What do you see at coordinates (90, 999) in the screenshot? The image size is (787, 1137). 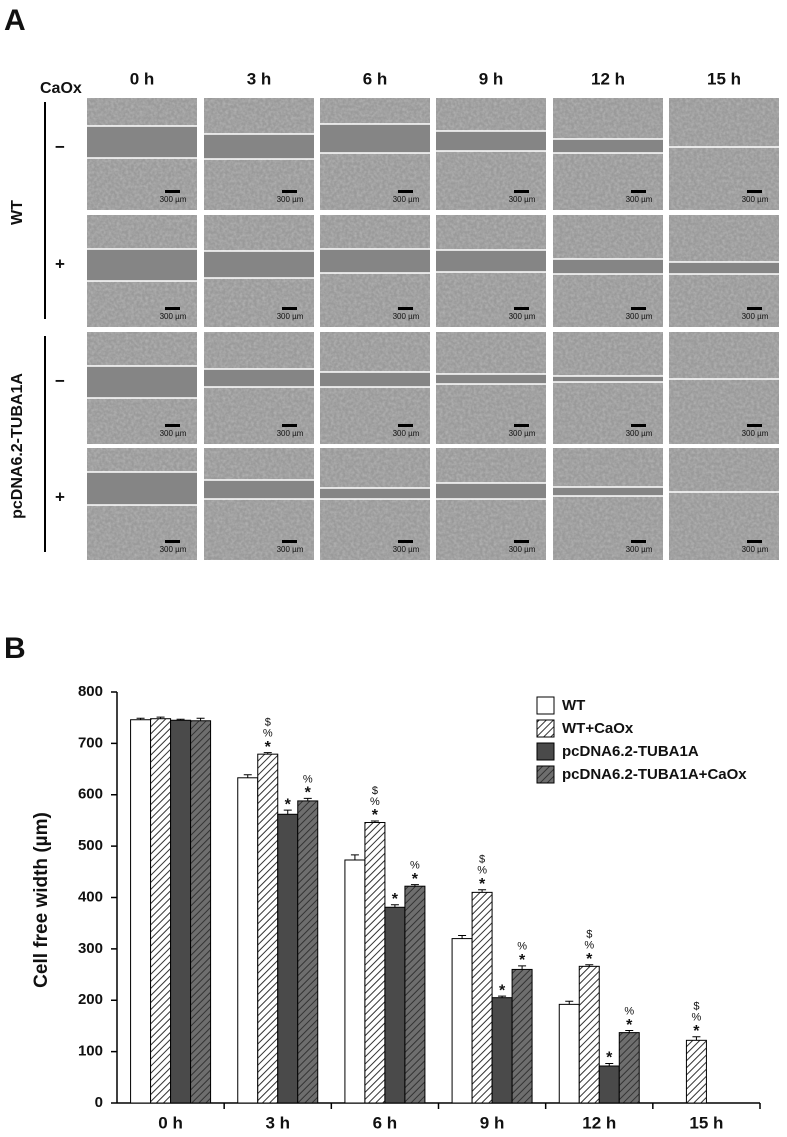 I see `y-tick-label: 200` at bounding box center [90, 999].